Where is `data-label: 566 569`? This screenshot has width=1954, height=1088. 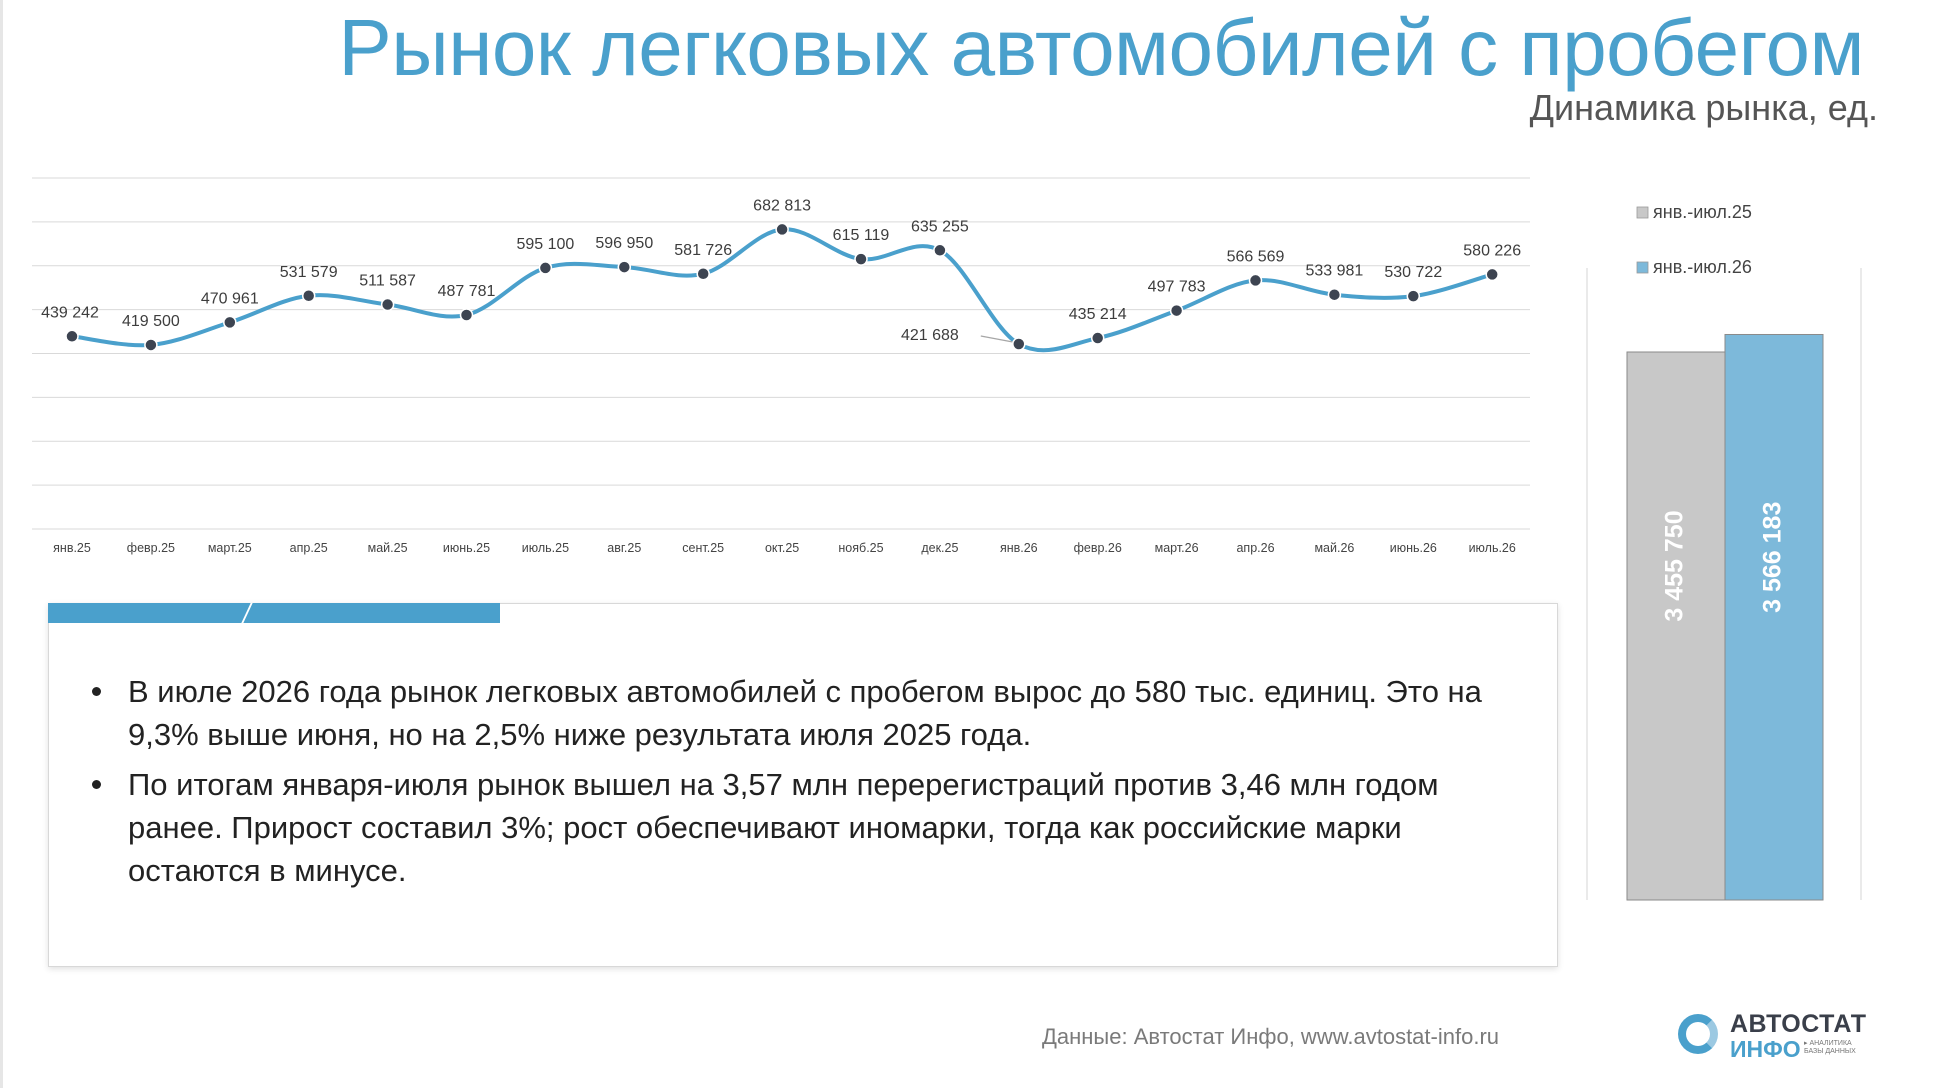
data-label: 566 569 is located at coordinates (1256, 256).